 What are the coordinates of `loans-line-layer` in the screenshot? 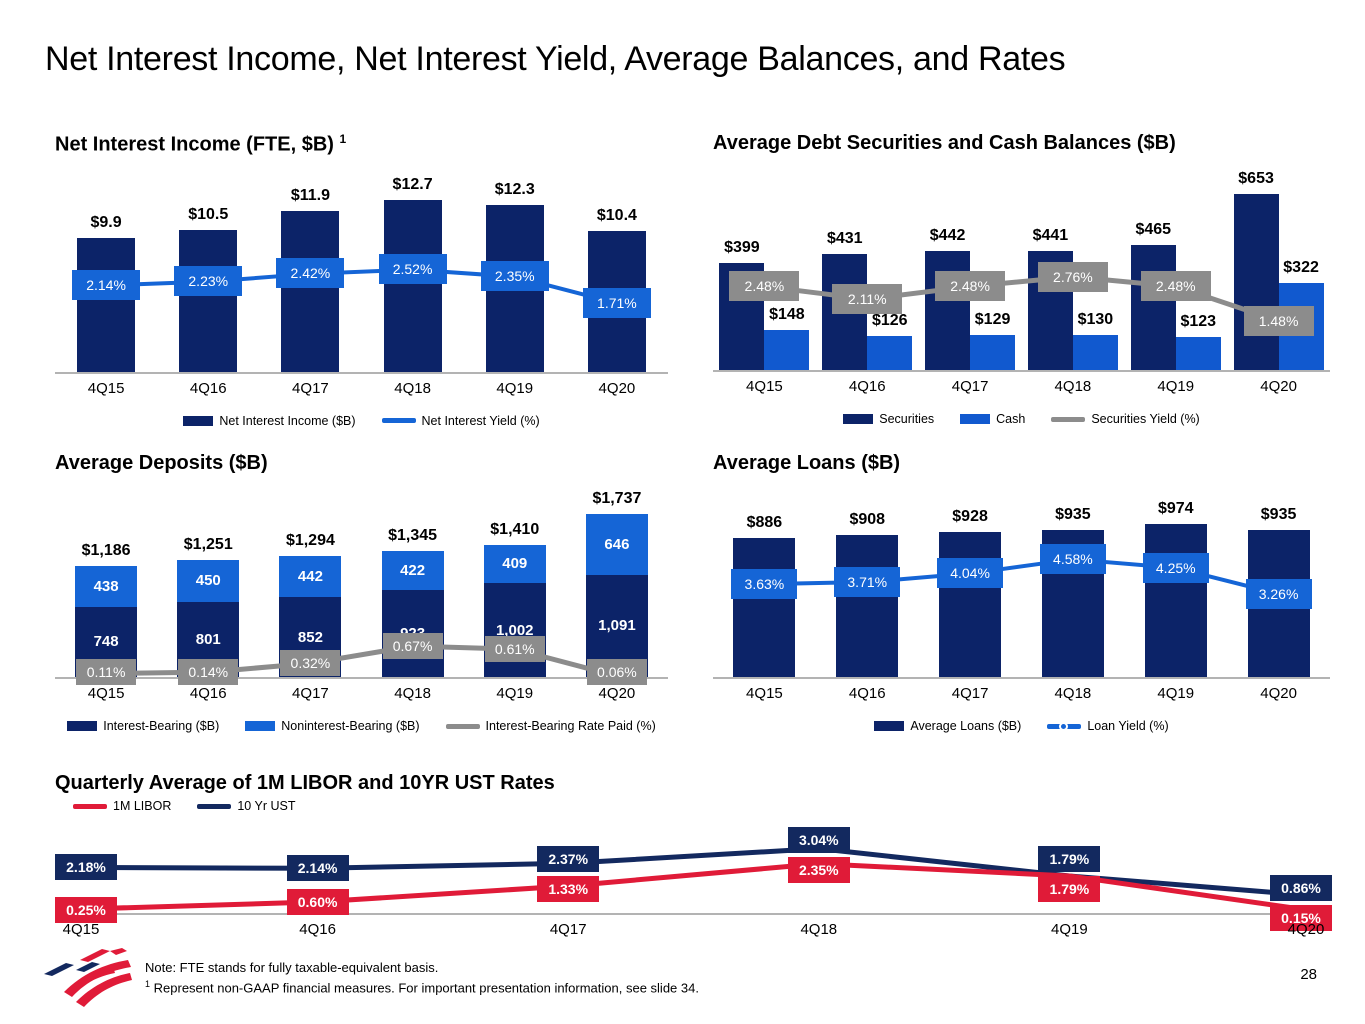 It's located at (1021, 576).